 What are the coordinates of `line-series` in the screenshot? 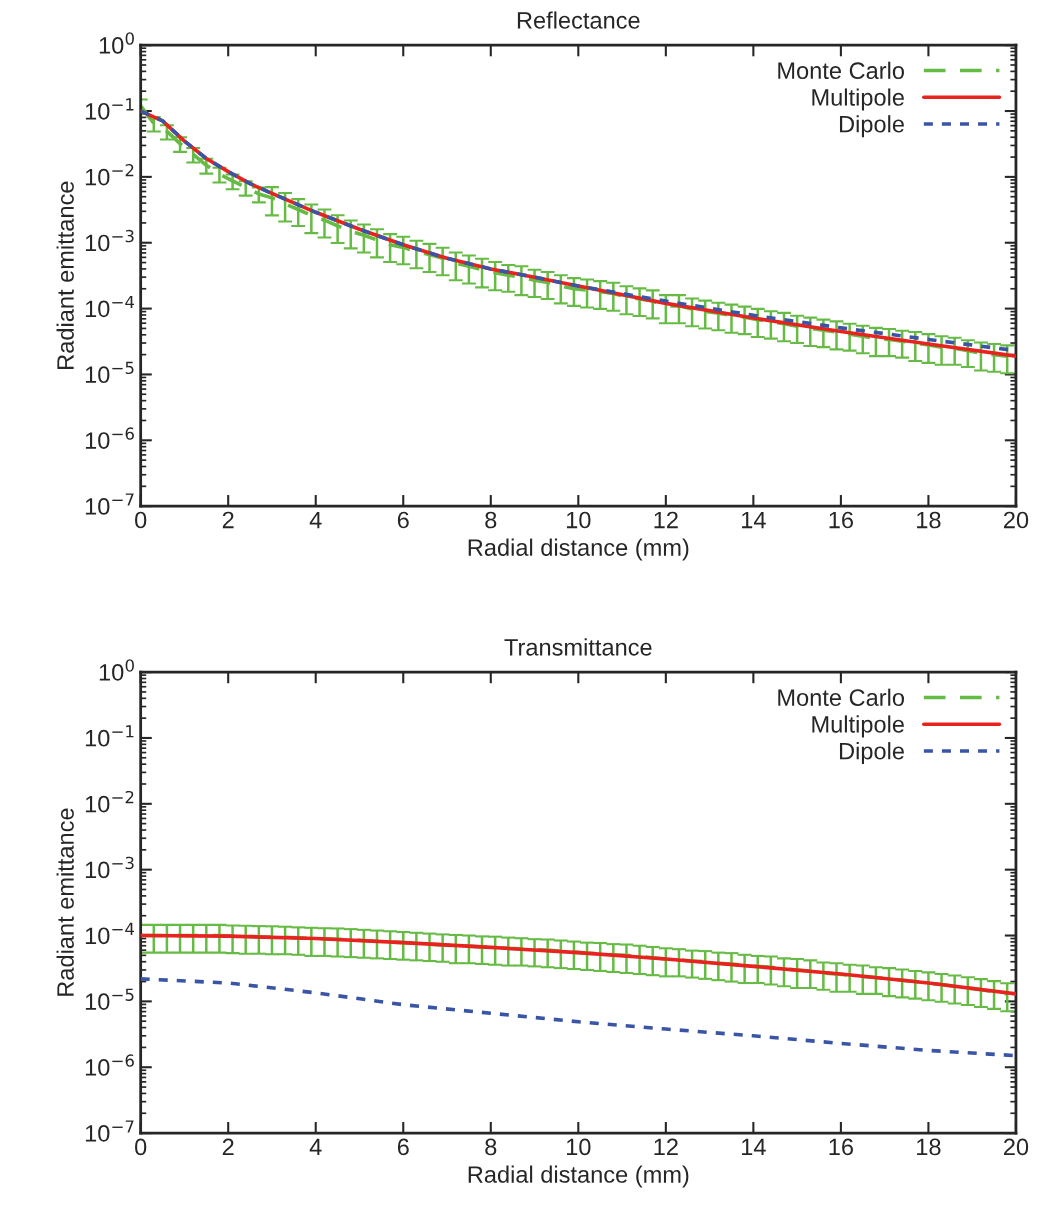 It's located at (578, 1017).